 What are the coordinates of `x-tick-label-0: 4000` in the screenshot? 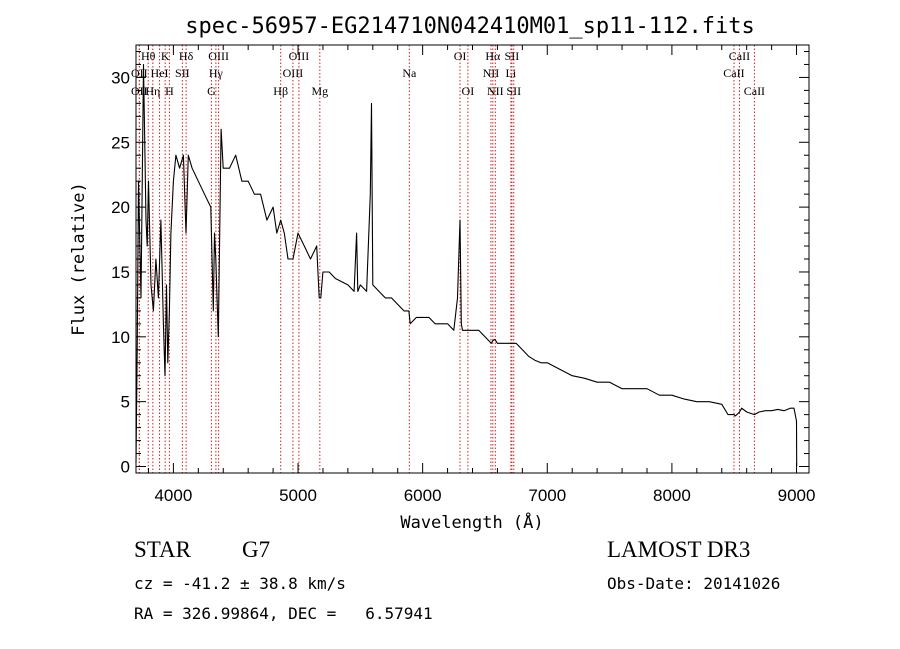 It's located at (173, 495).